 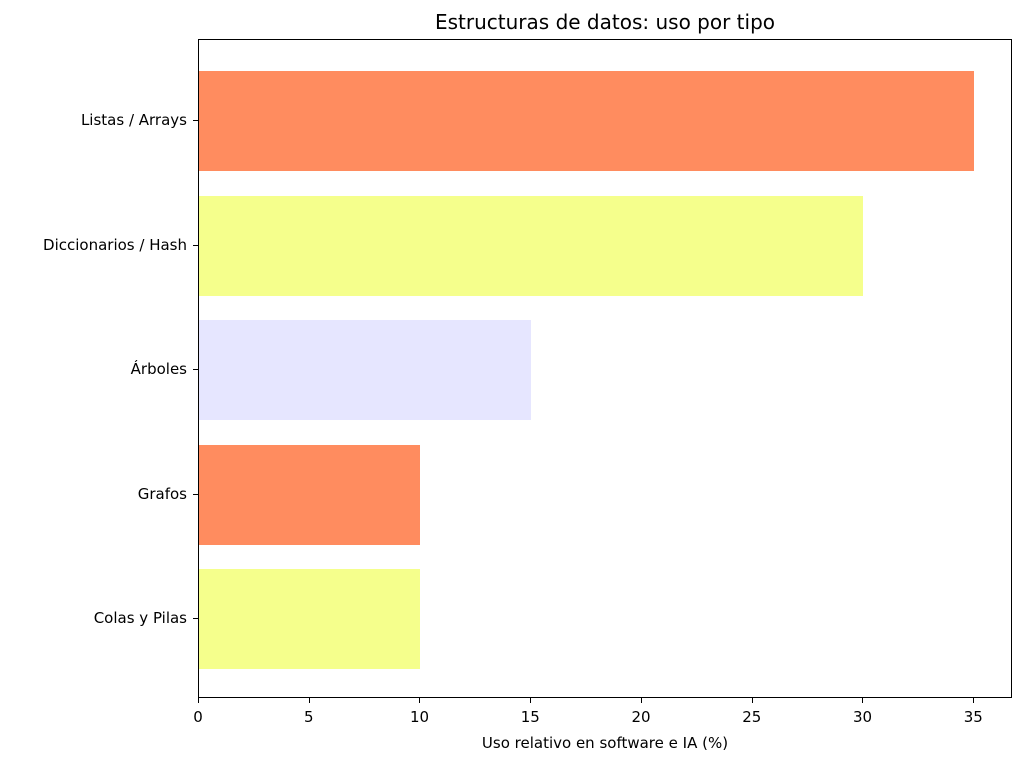 I want to click on x-tick-label: 25, so click(x=752, y=717).